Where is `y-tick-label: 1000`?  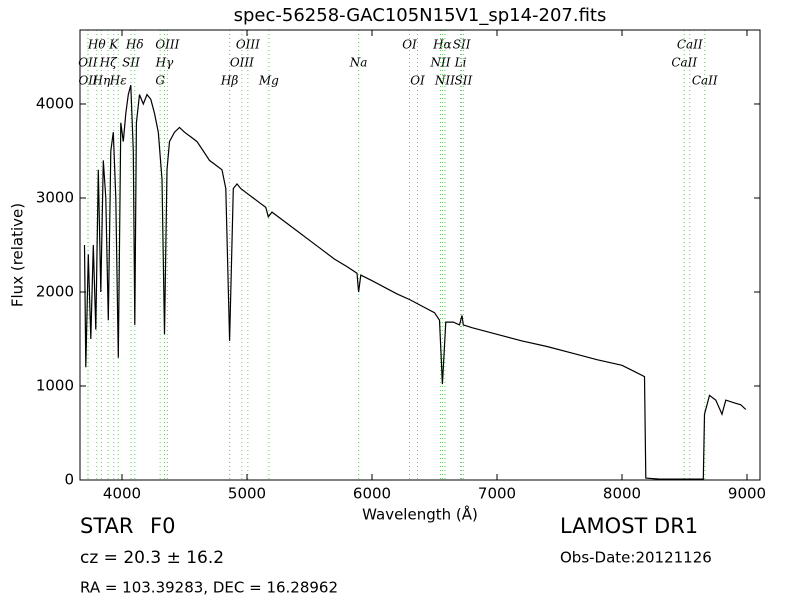
y-tick-label: 1000 is located at coordinates (55, 385).